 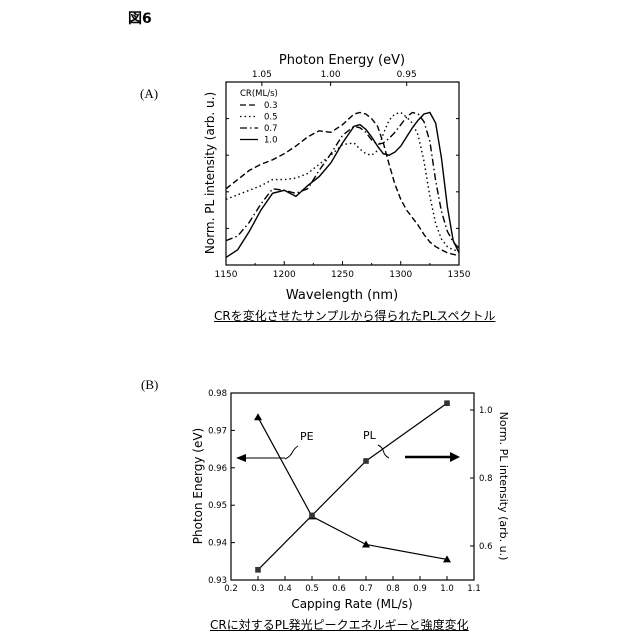 What do you see at coordinates (339, 589) in the screenshot?
I see `x-tick-label: 0.6` at bounding box center [339, 589].